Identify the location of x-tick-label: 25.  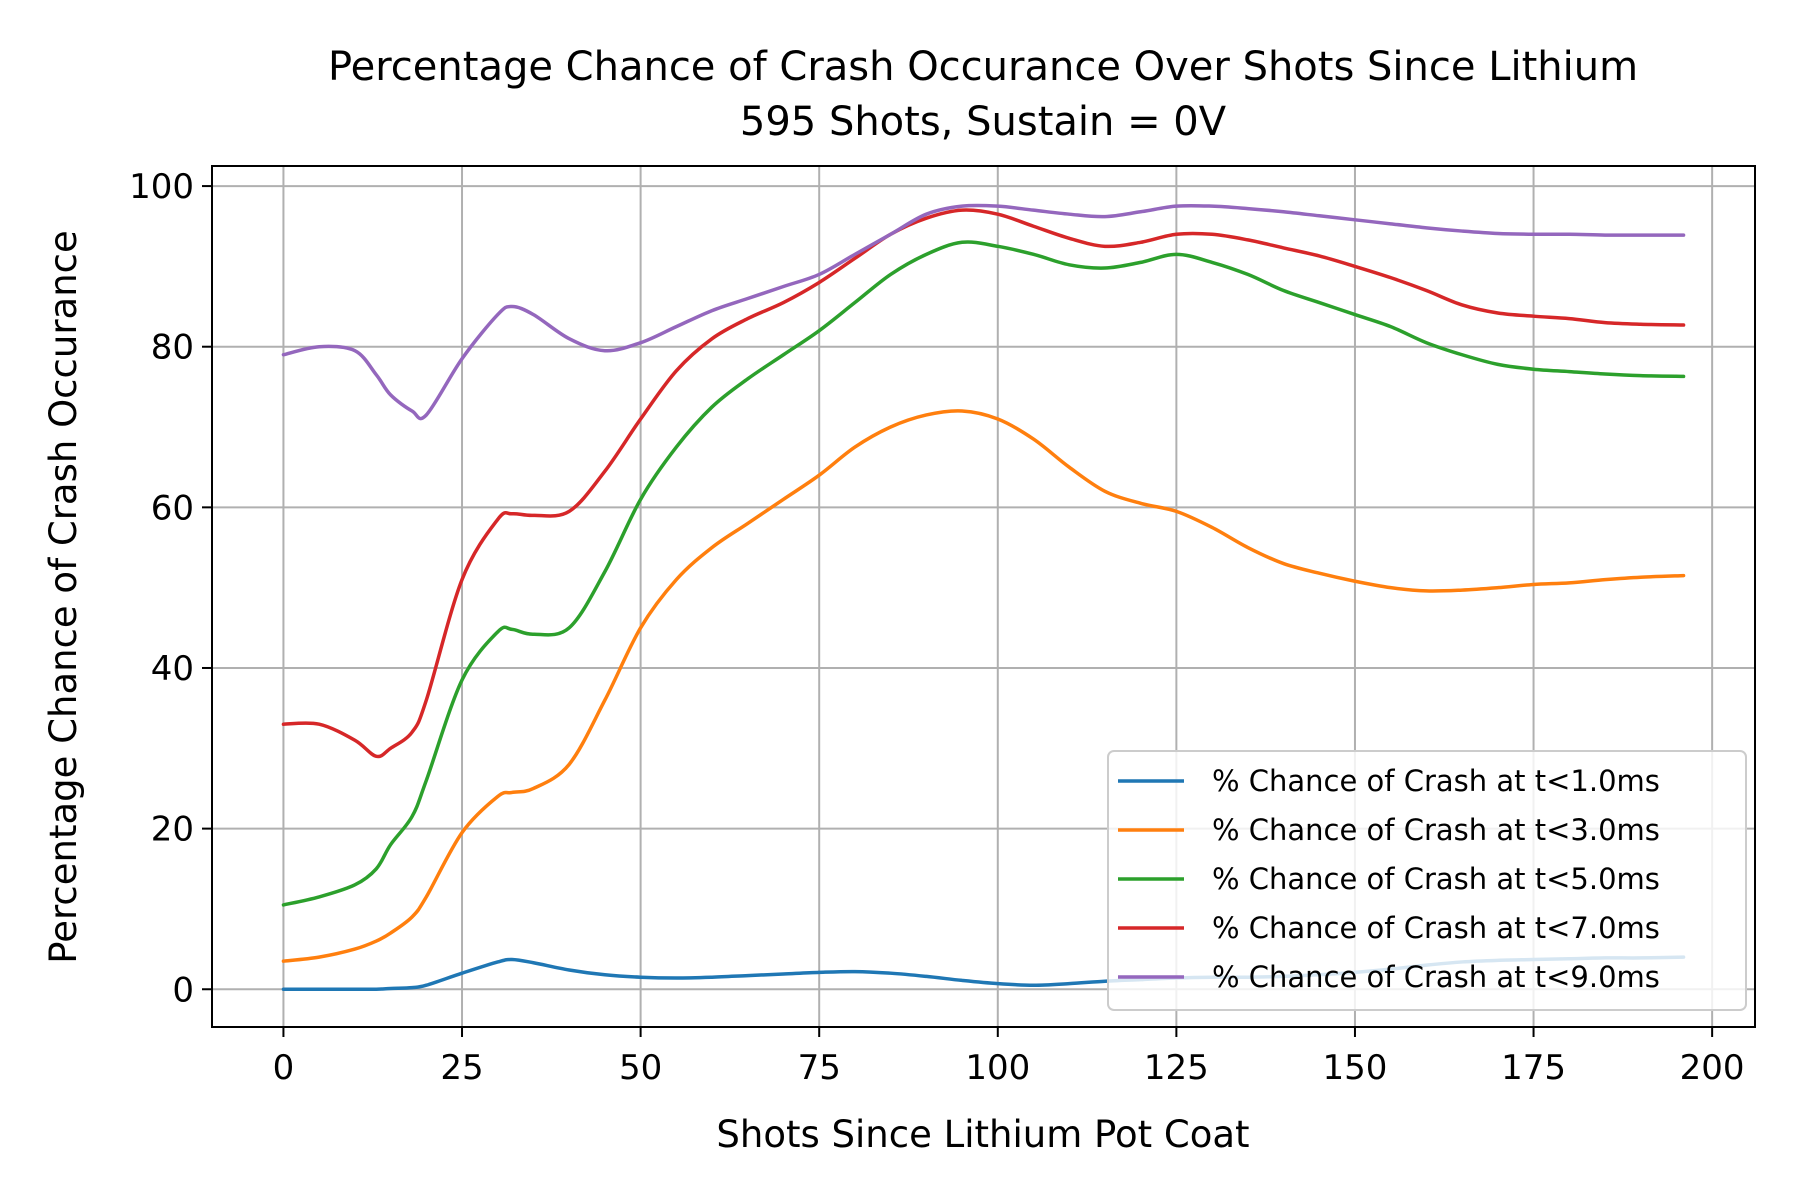
(461, 1068).